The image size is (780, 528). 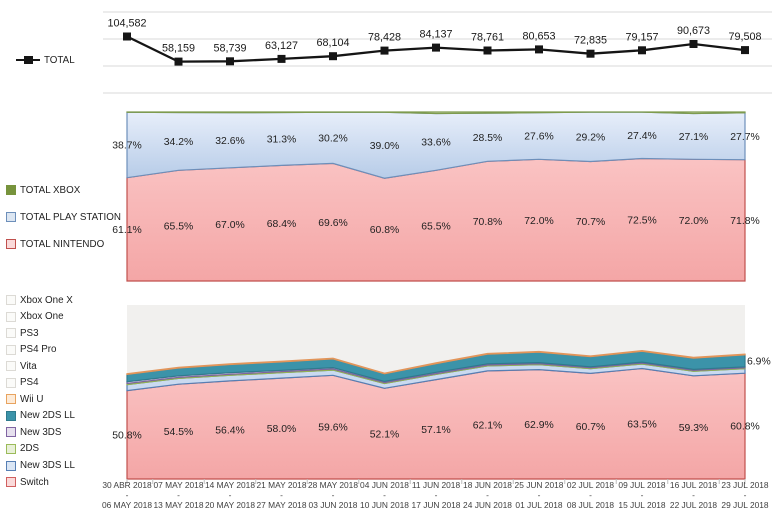 I want to click on total-play-station-share-label: 34.2%, so click(x=178, y=142).